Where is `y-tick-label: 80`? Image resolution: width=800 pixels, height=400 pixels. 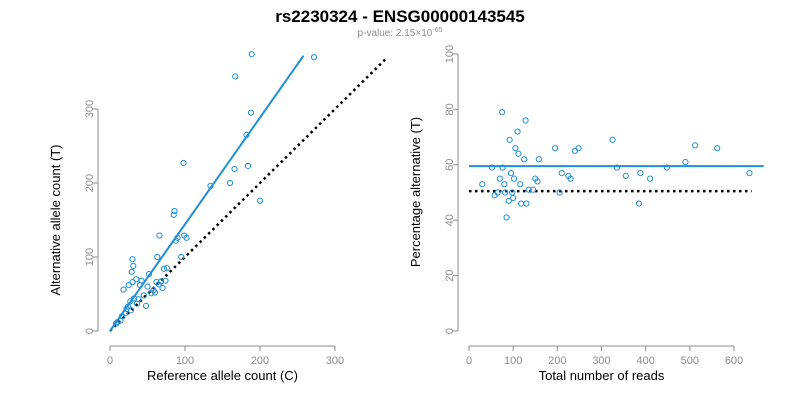
y-tick-label: 80 is located at coordinates (450, 109).